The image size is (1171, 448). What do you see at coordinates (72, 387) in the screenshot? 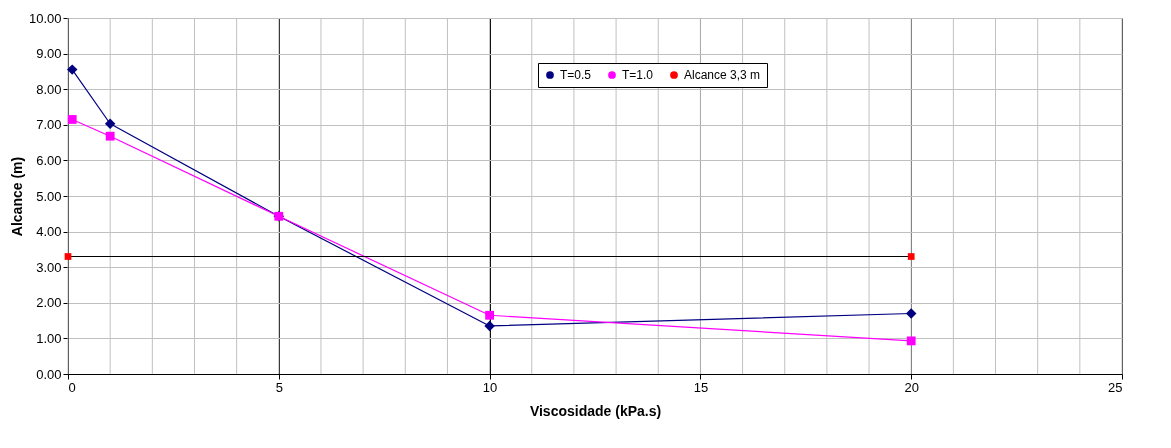
I see `x-tick-label: 0` at bounding box center [72, 387].